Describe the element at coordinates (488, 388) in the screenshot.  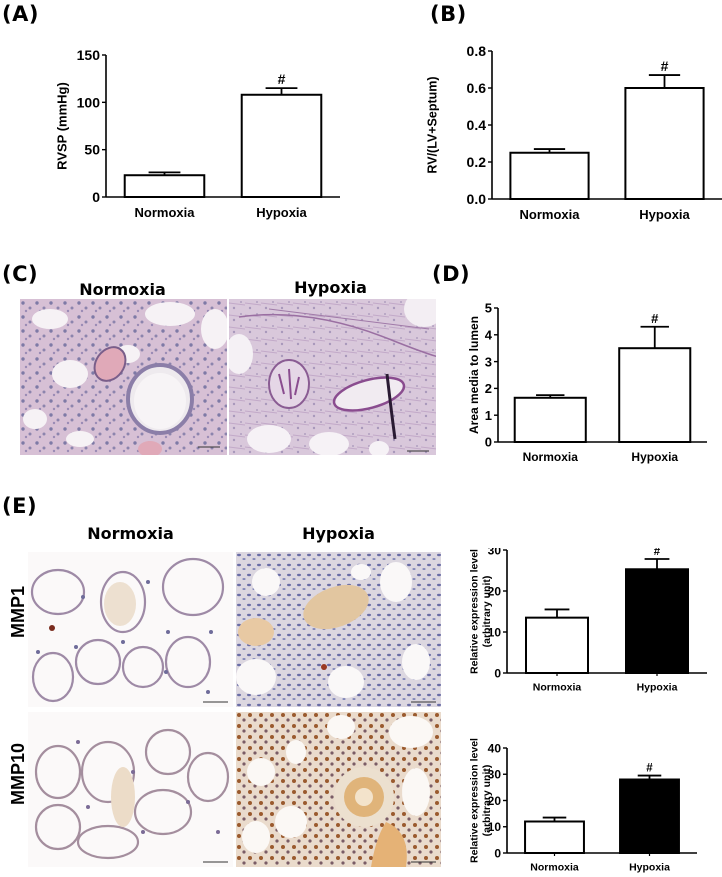
I see `y-tick-label: 2` at that location.